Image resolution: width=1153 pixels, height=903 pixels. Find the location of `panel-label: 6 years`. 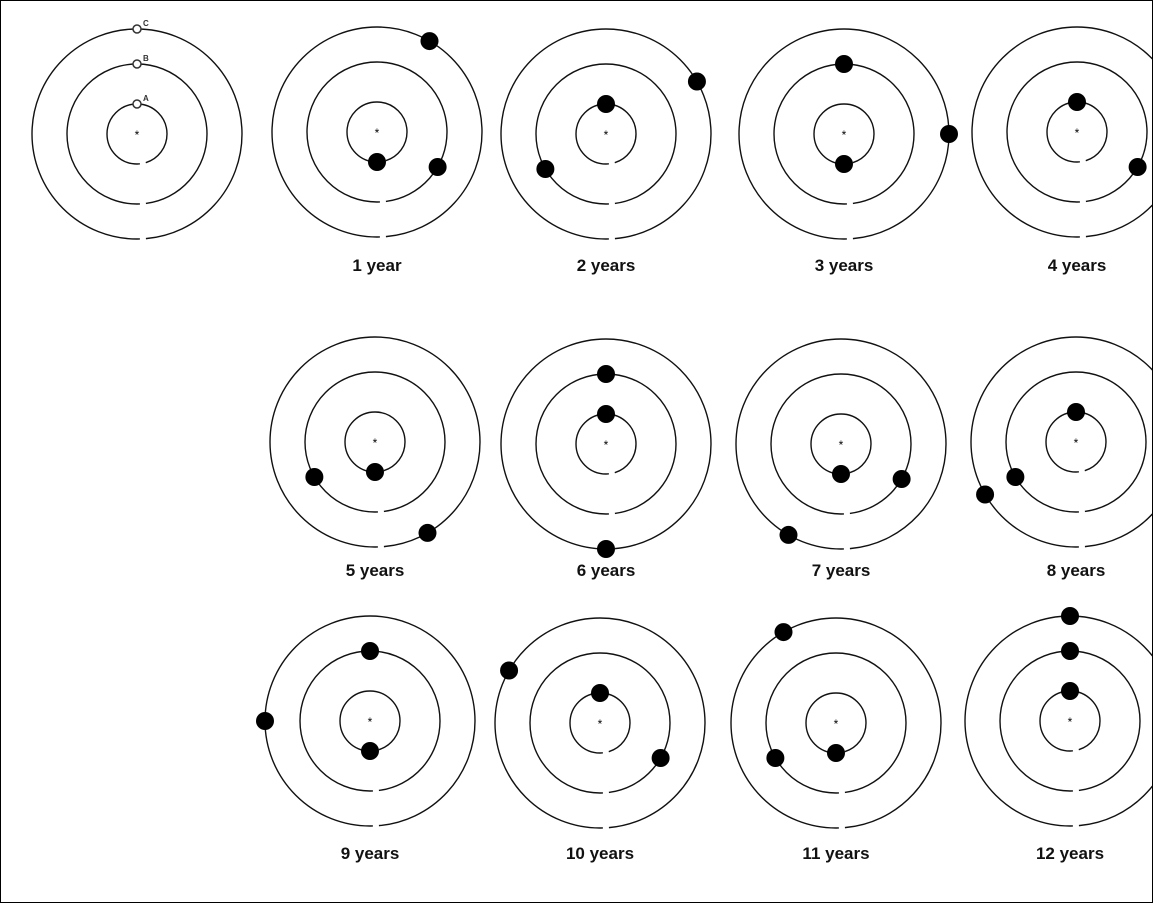

panel-label: 6 years is located at coordinates (606, 570).